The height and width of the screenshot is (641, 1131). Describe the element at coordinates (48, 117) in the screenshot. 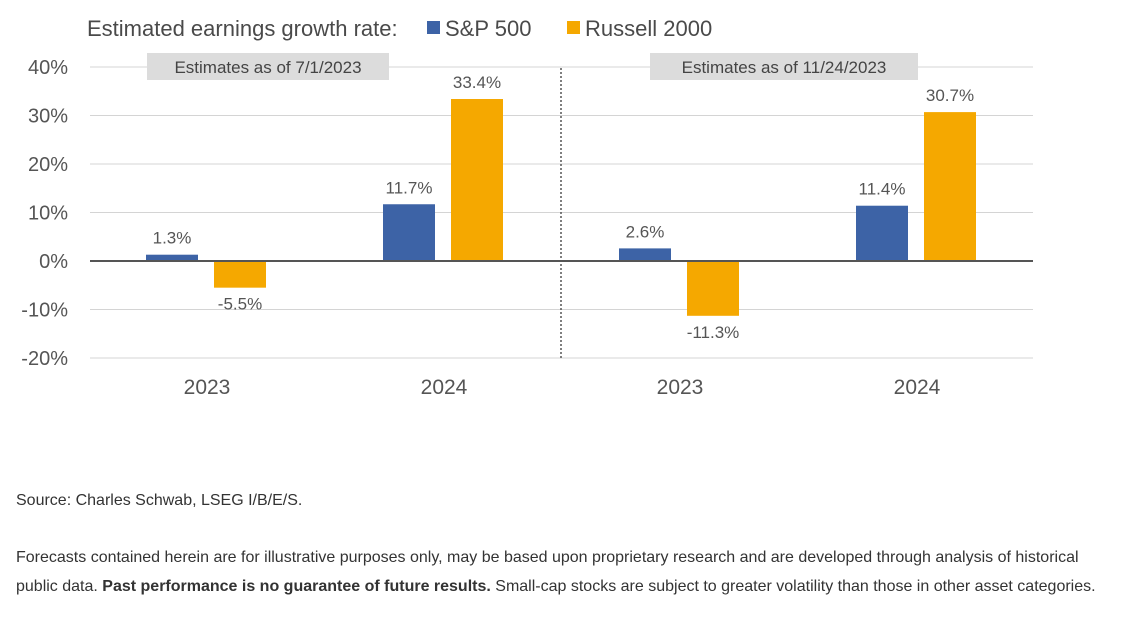

I see `y-tick-label: 30%` at that location.